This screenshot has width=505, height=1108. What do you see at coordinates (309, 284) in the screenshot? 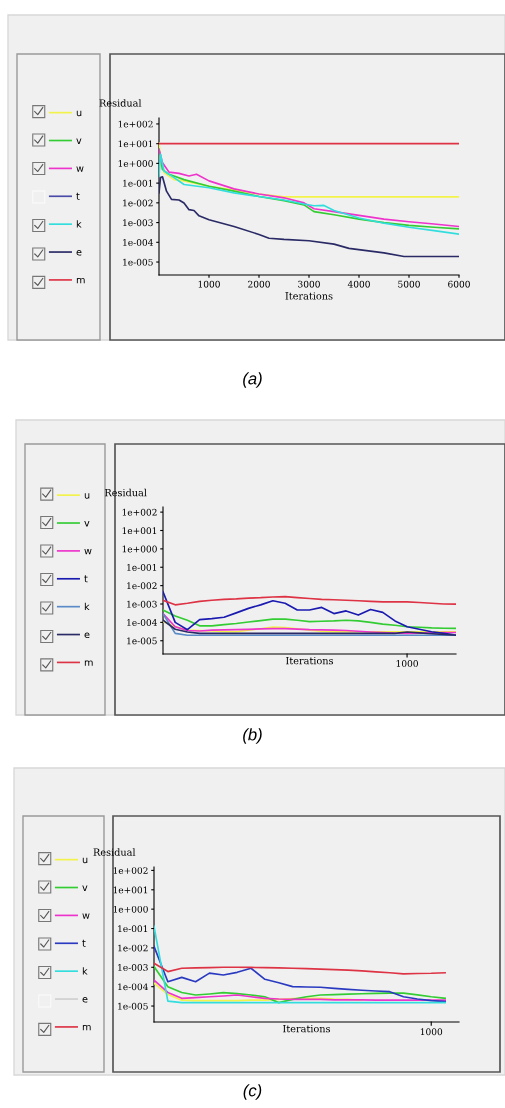
I see `x-tick-label: 3000` at bounding box center [309, 284].